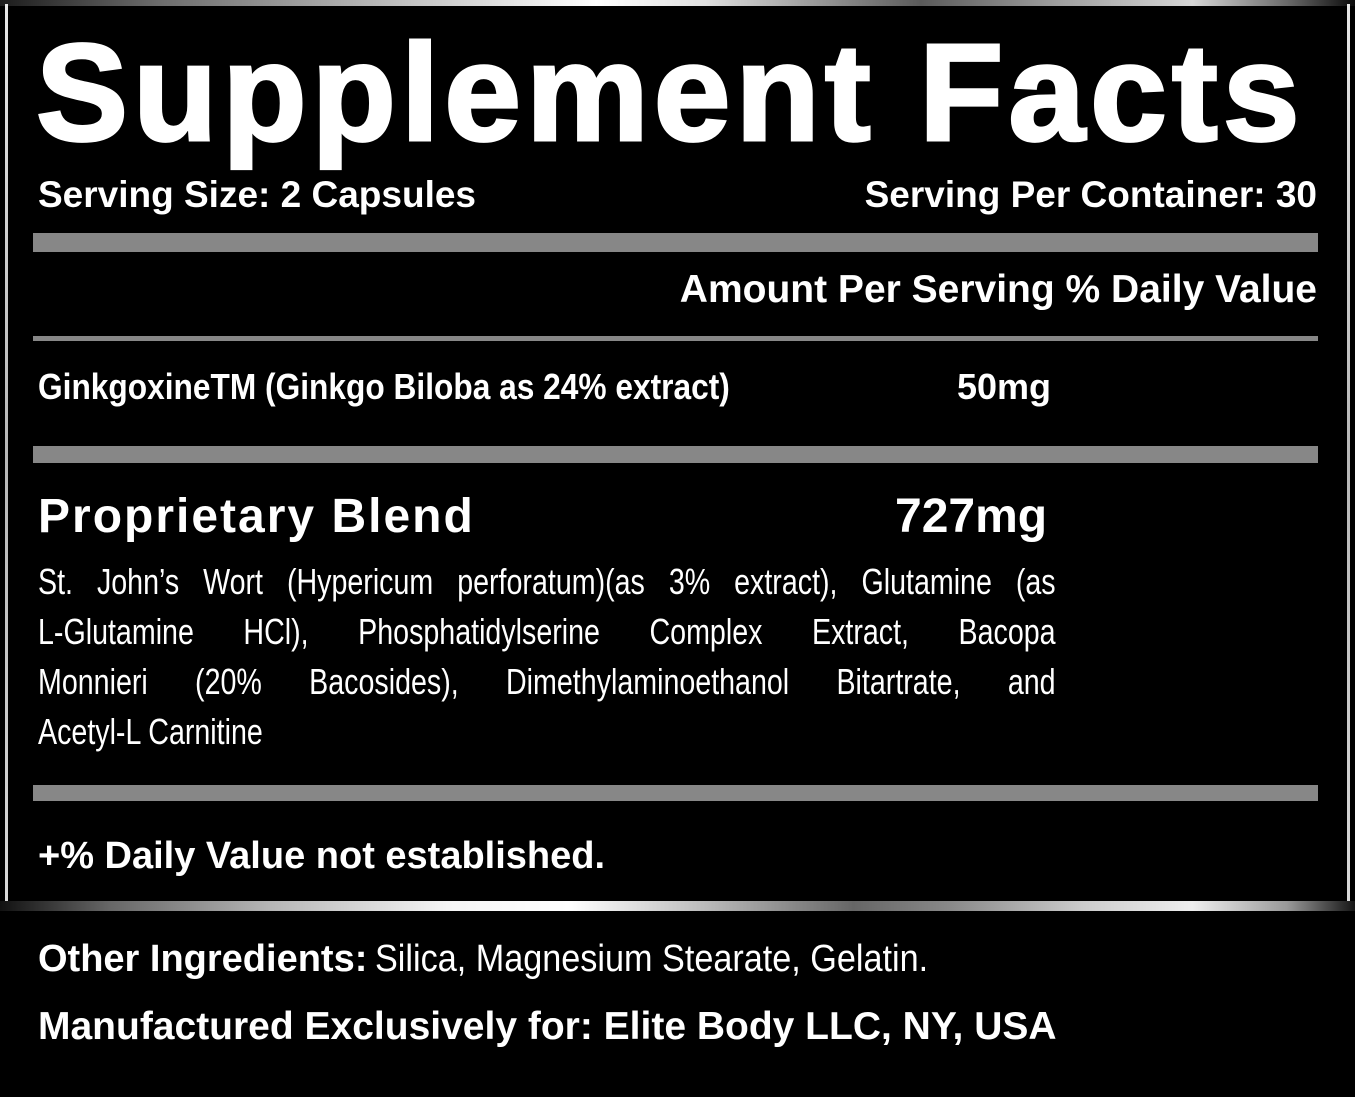  Describe the element at coordinates (150, 731) in the screenshot. I see `blend-description-line: Acetyl-L Carnitine` at that location.